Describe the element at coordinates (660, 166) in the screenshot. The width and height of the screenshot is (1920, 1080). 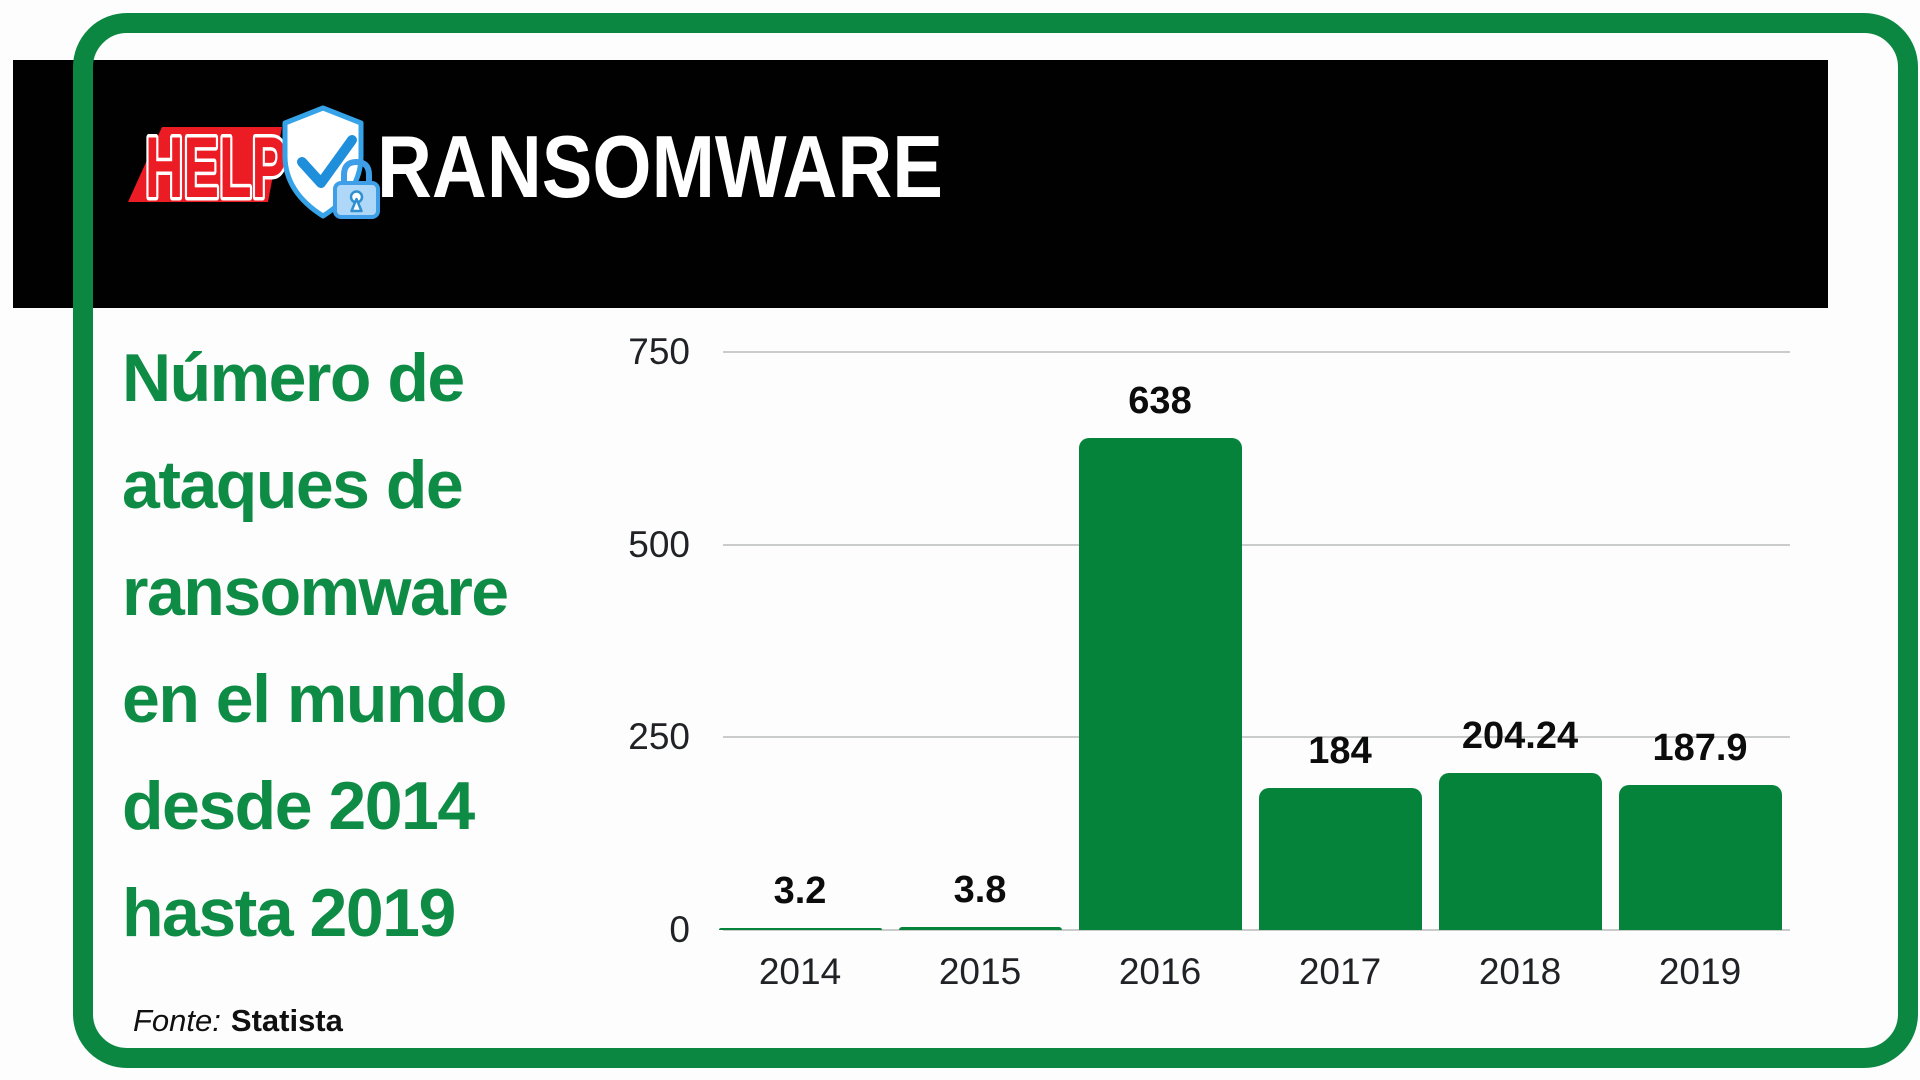
I see `ransomware-wordmark: RANSOMWARE` at that location.